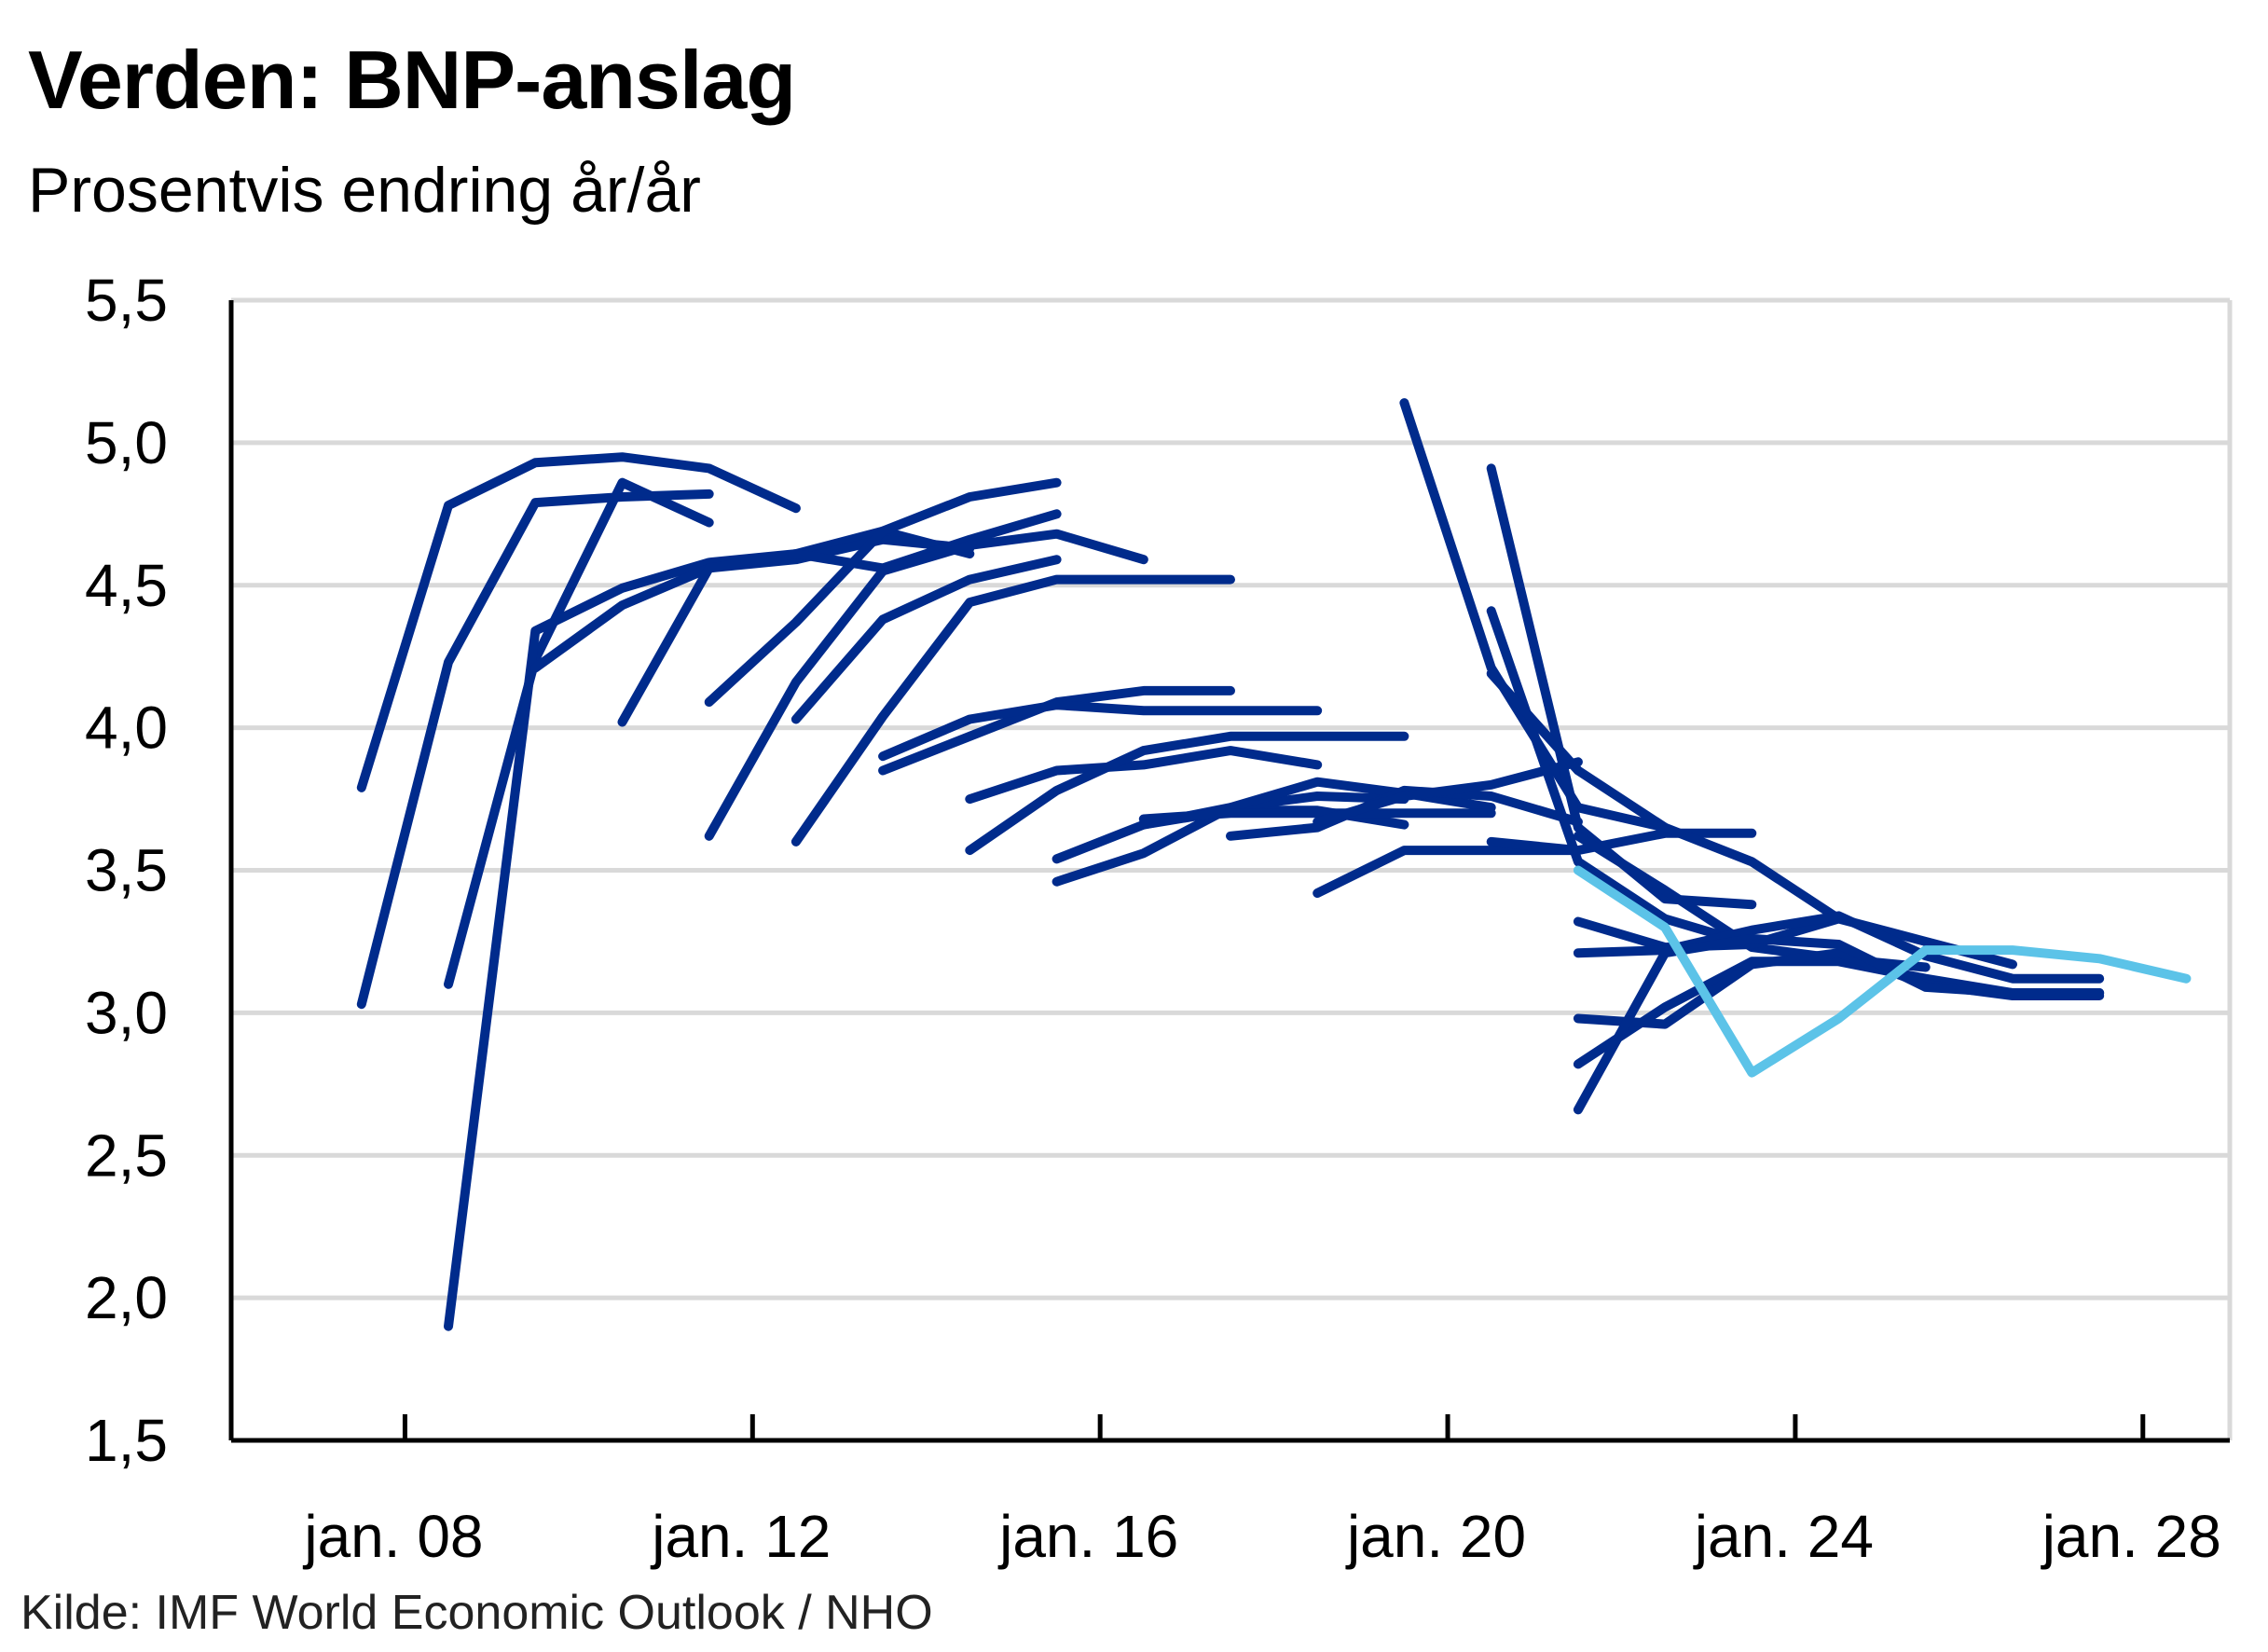 Image resolution: width=2268 pixels, height=1652 pixels. I want to click on x-tick-label: jan. 28, so click(2131, 1537).